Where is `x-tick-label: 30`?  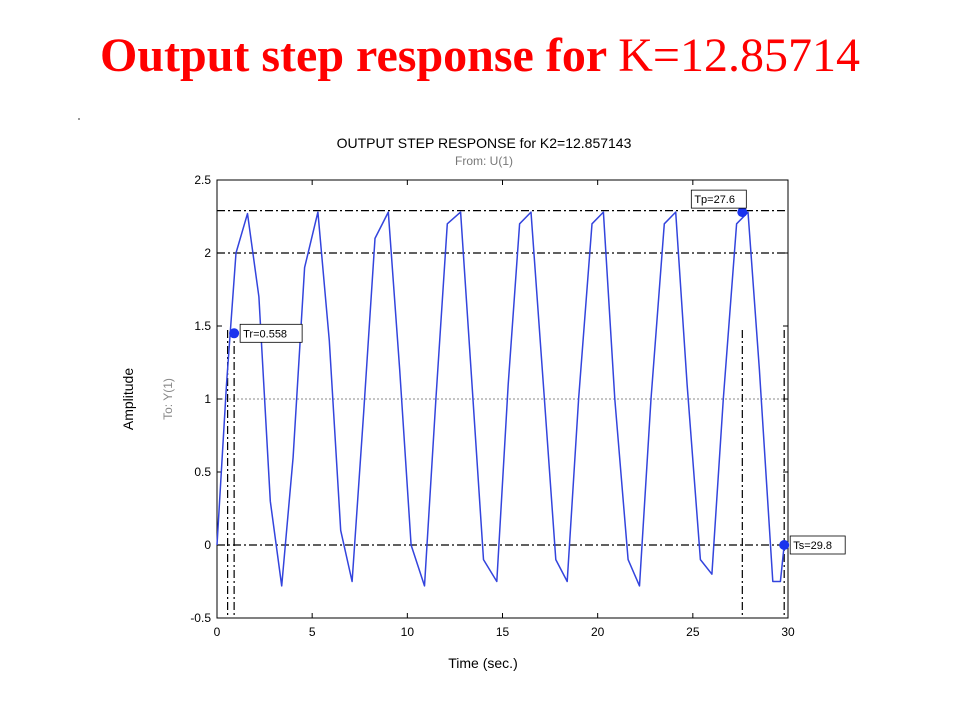 x-tick-label: 30 is located at coordinates (788, 632).